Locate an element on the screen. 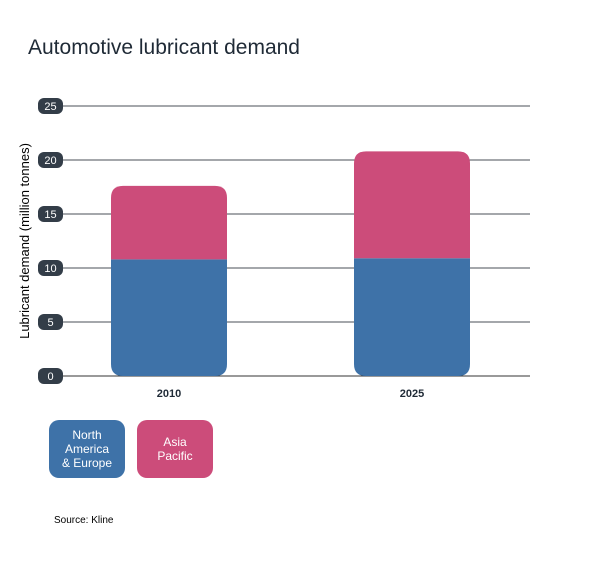 The image size is (599, 582). y-tick-label: 5 is located at coordinates (50, 323).